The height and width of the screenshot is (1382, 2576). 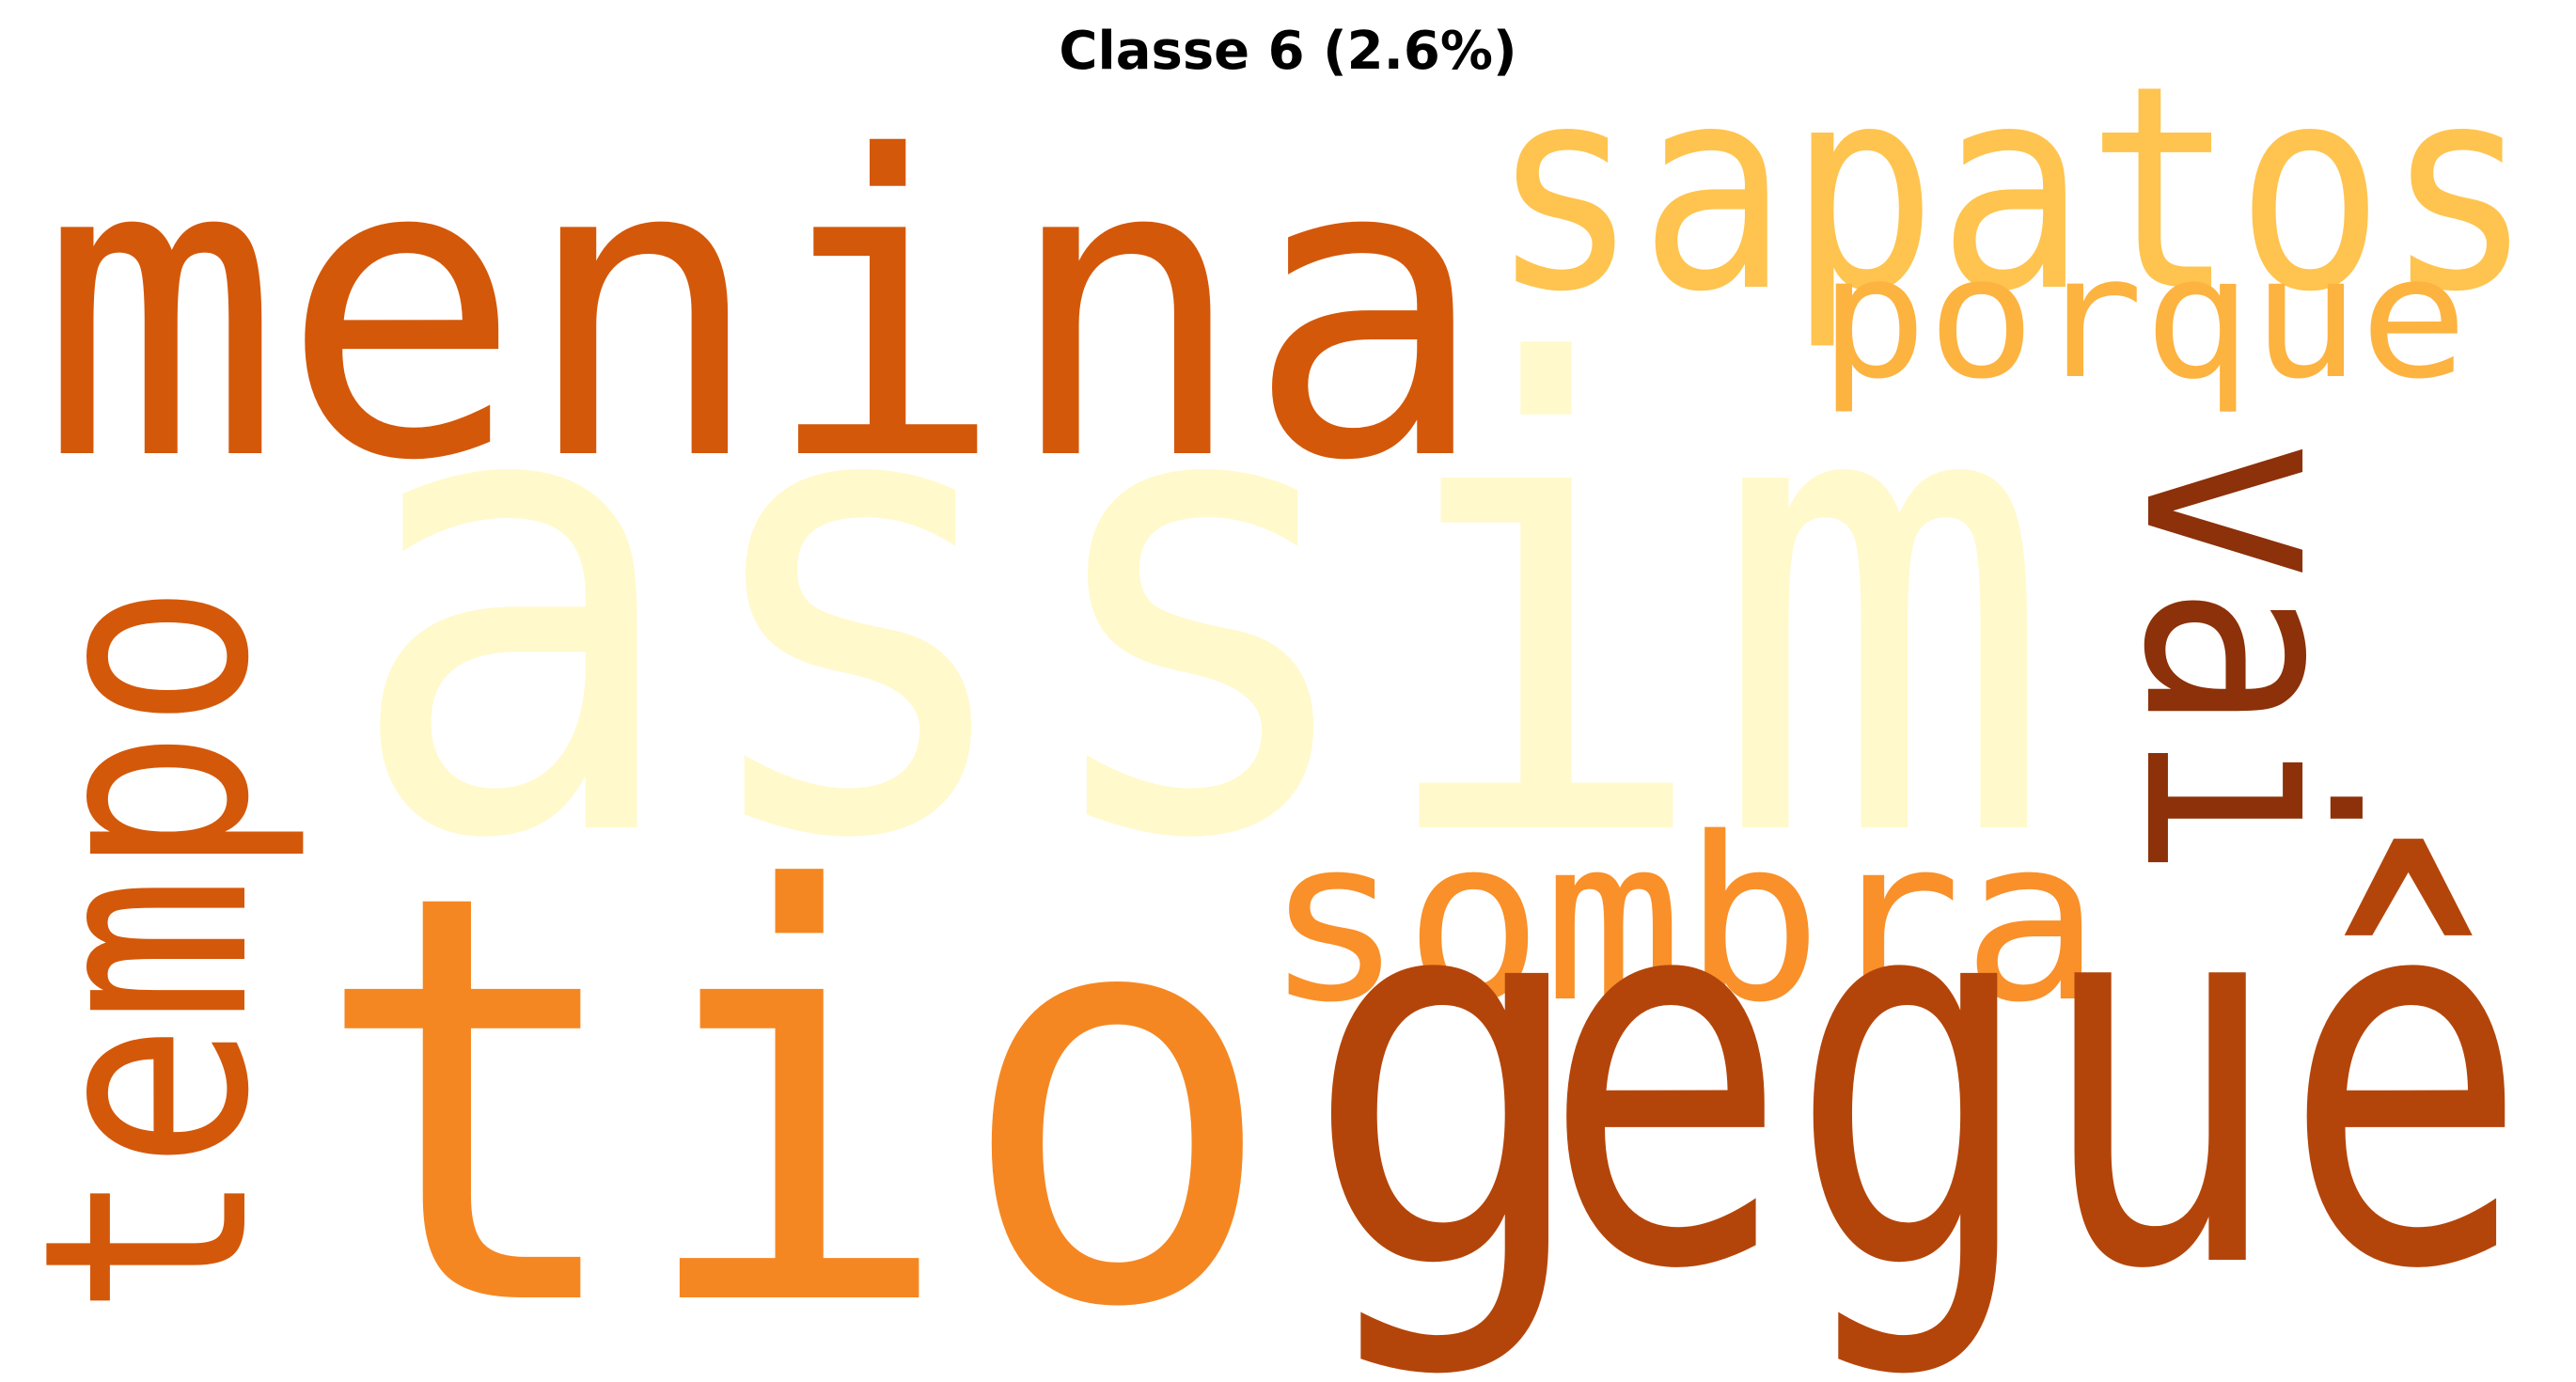 I want to click on word-vai: vai, so click(x=2246, y=658).